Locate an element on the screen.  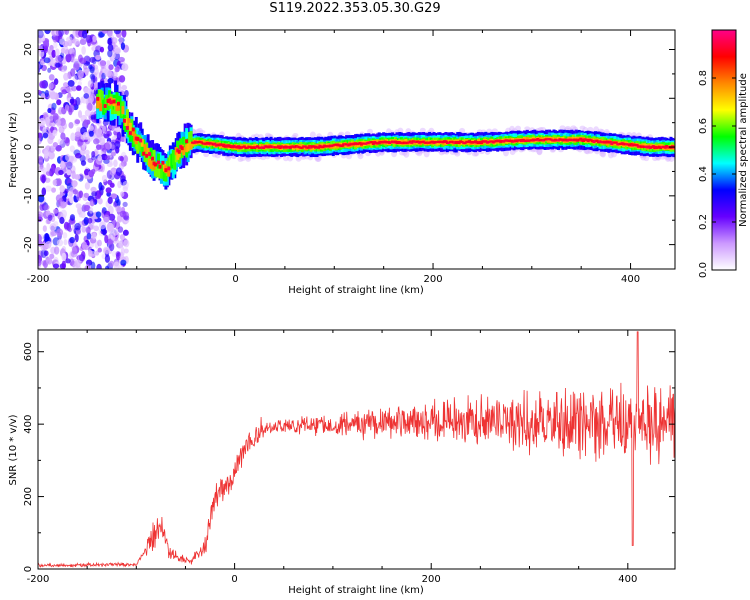
snr-x-tick-label: -200 is located at coordinates (38, 579).